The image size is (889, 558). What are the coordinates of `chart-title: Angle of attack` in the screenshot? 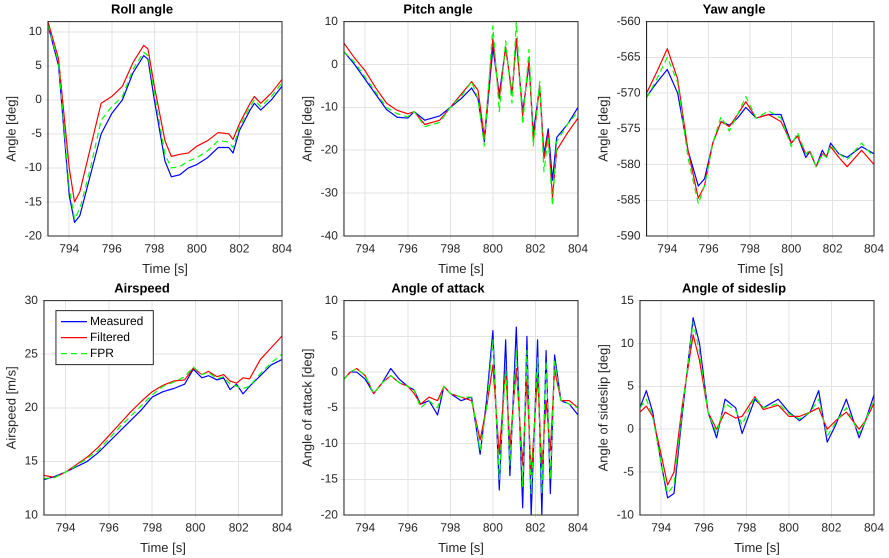 It's located at (438, 288).